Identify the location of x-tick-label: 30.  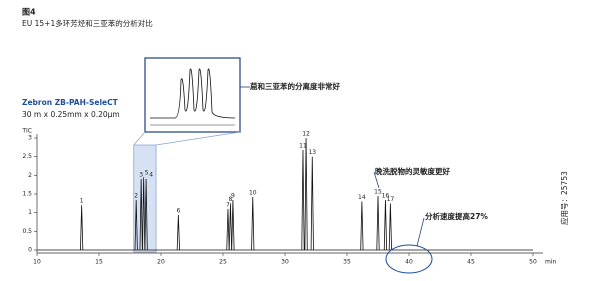
(285, 262).